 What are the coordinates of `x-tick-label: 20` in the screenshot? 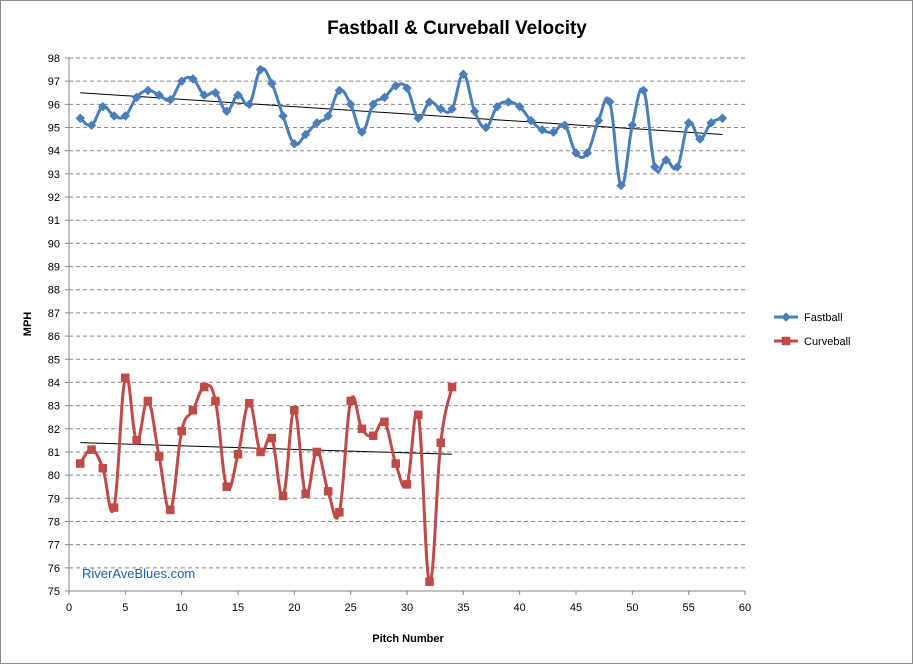 It's located at (294, 608).